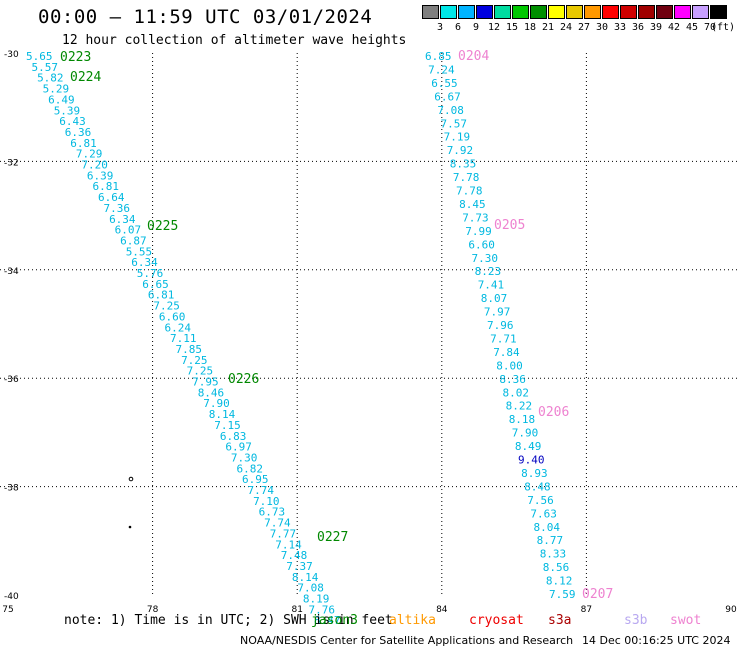 The width and height of the screenshot is (740, 650). Describe the element at coordinates (528, 446) in the screenshot. I see `wave-height-value: 8.49` at that location.